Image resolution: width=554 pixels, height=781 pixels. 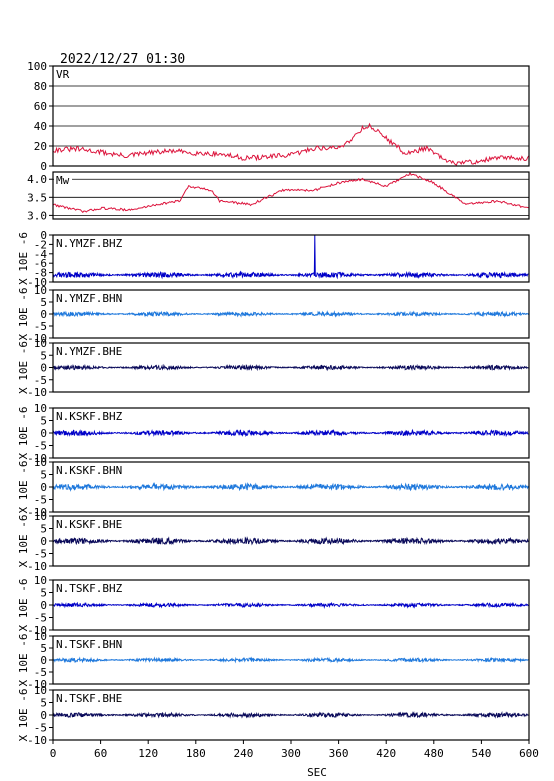 I want to click on y-tick-label: 40, so click(x=40, y=126).